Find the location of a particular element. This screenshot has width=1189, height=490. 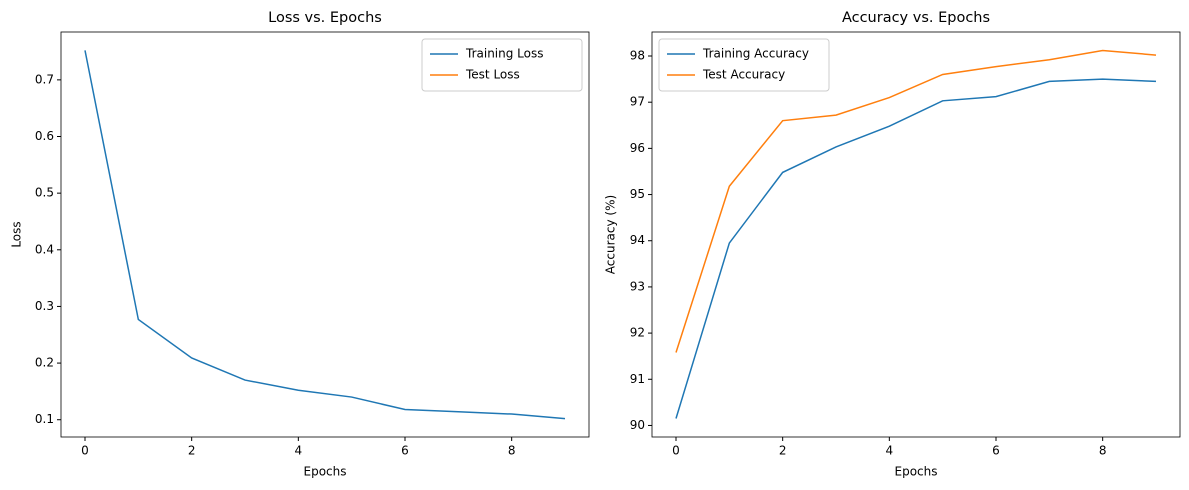

chart-title: Loss vs. Epochs is located at coordinates (325, 18).